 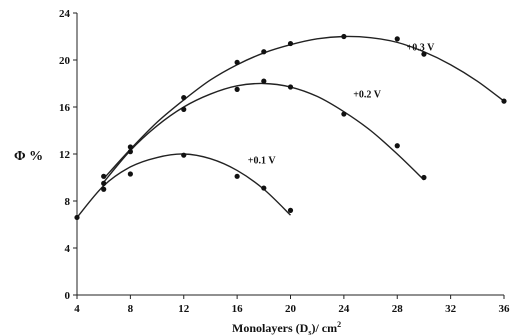 I want to click on series-label-3: +0.3 V, so click(x=421, y=48).